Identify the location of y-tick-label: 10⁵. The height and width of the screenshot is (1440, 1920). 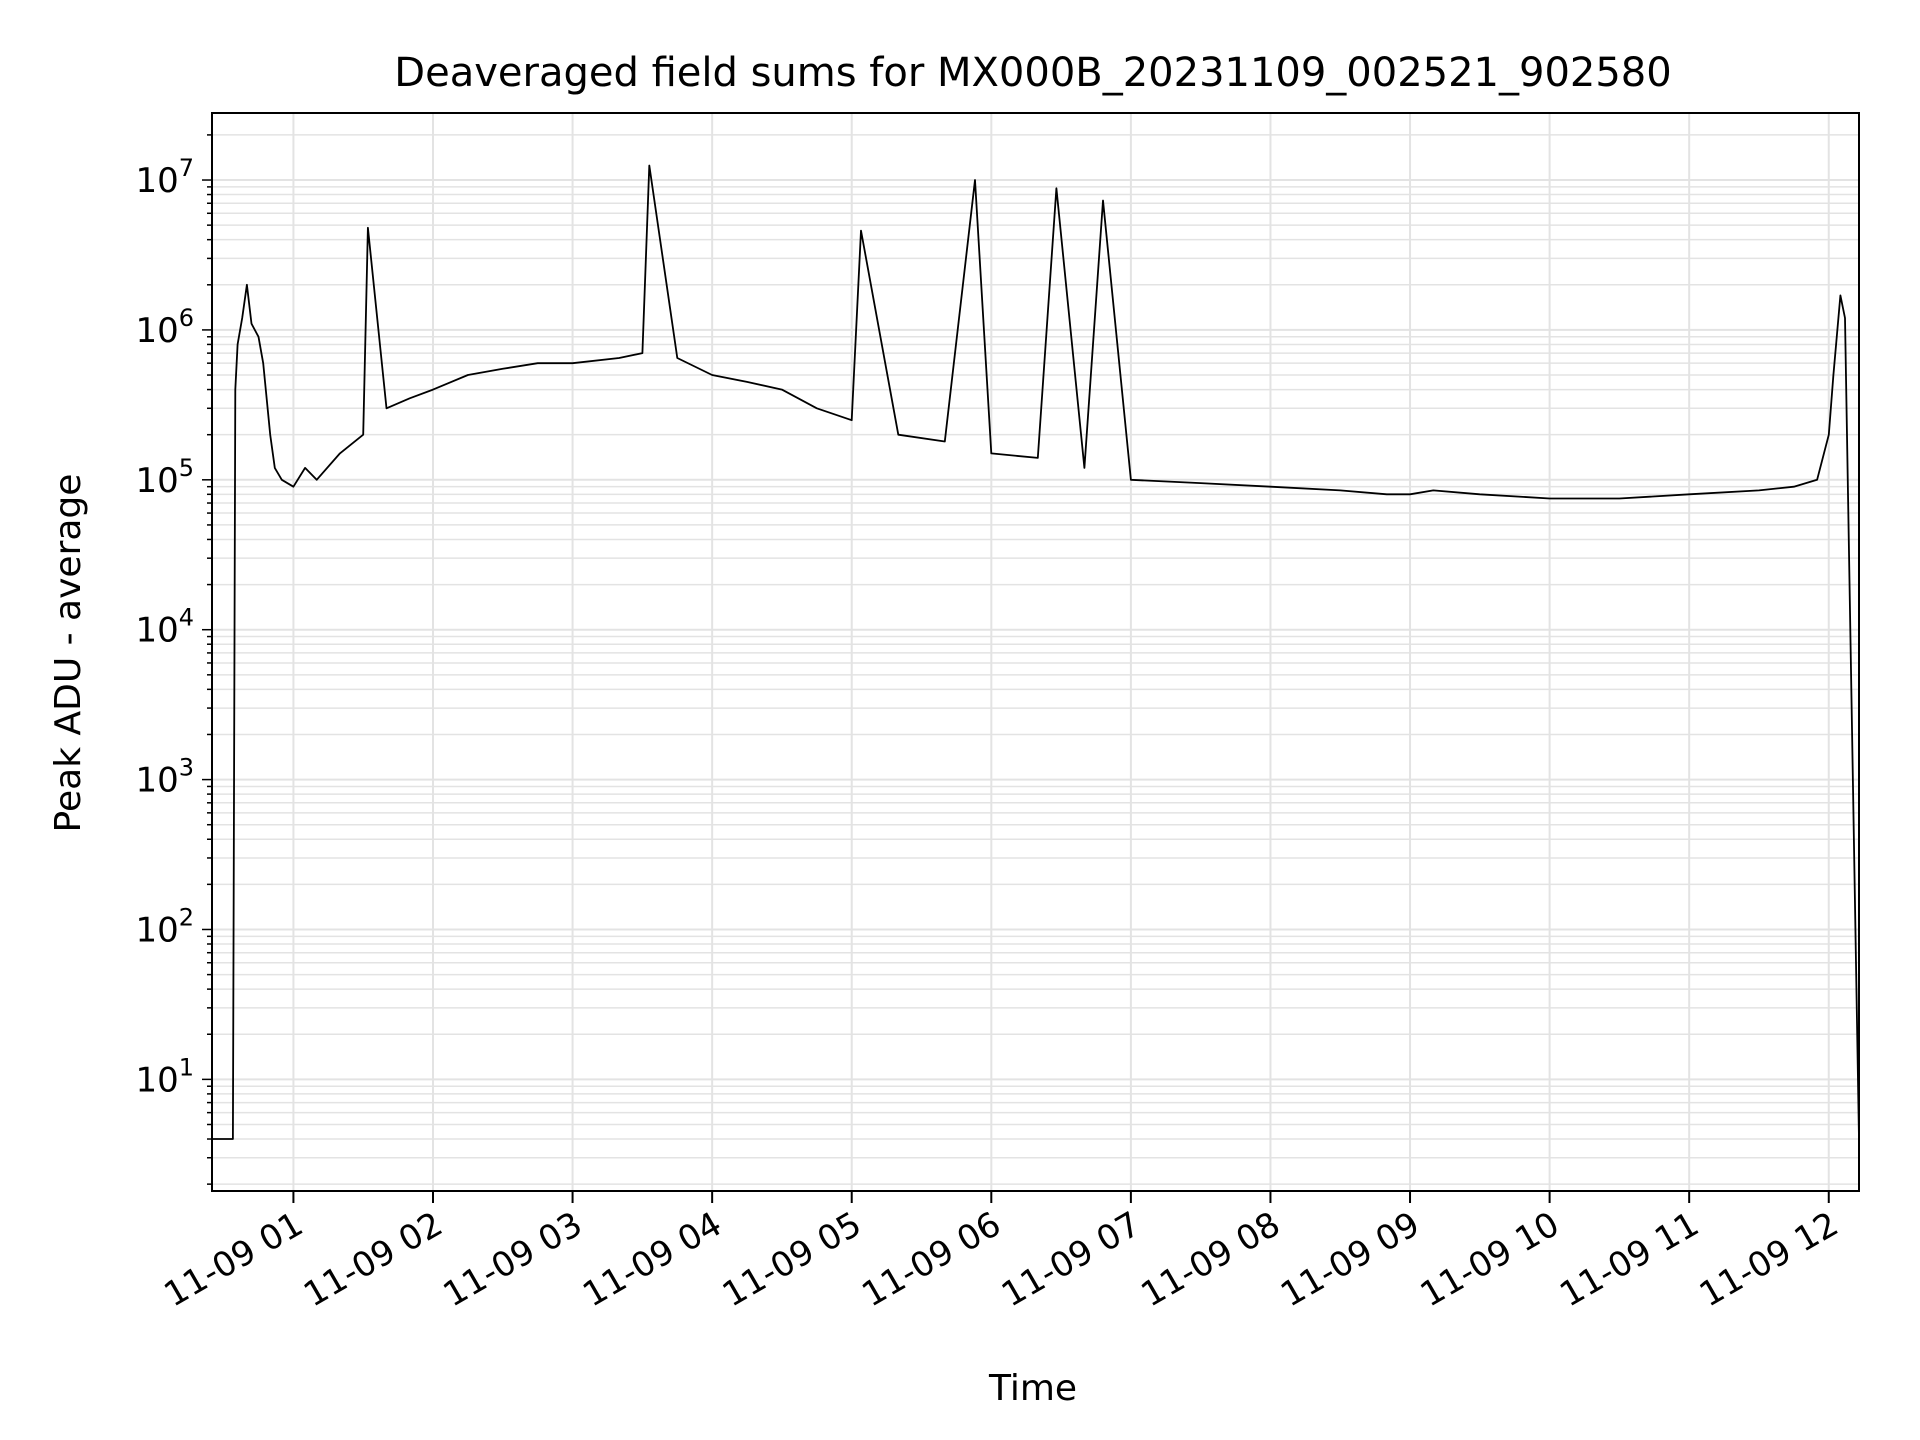
(164, 477).